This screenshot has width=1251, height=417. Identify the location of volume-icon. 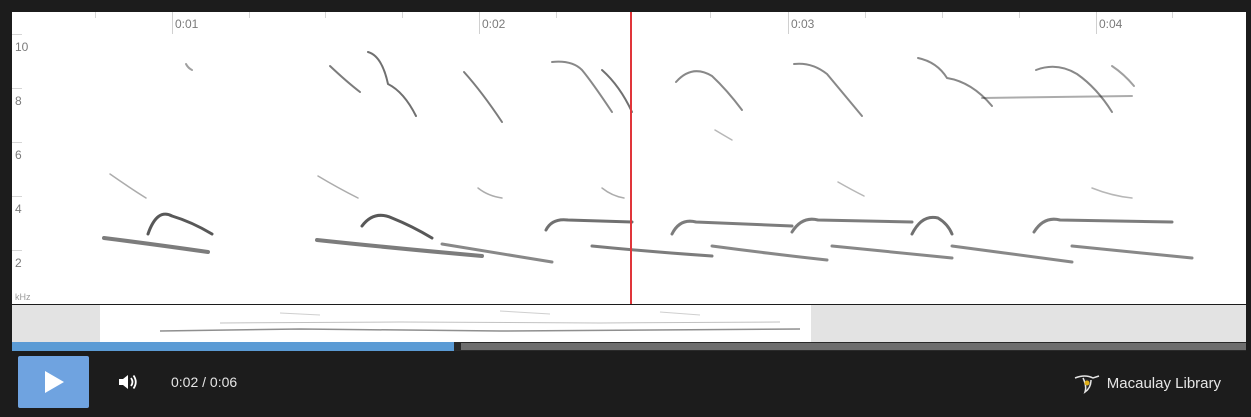
(128, 382).